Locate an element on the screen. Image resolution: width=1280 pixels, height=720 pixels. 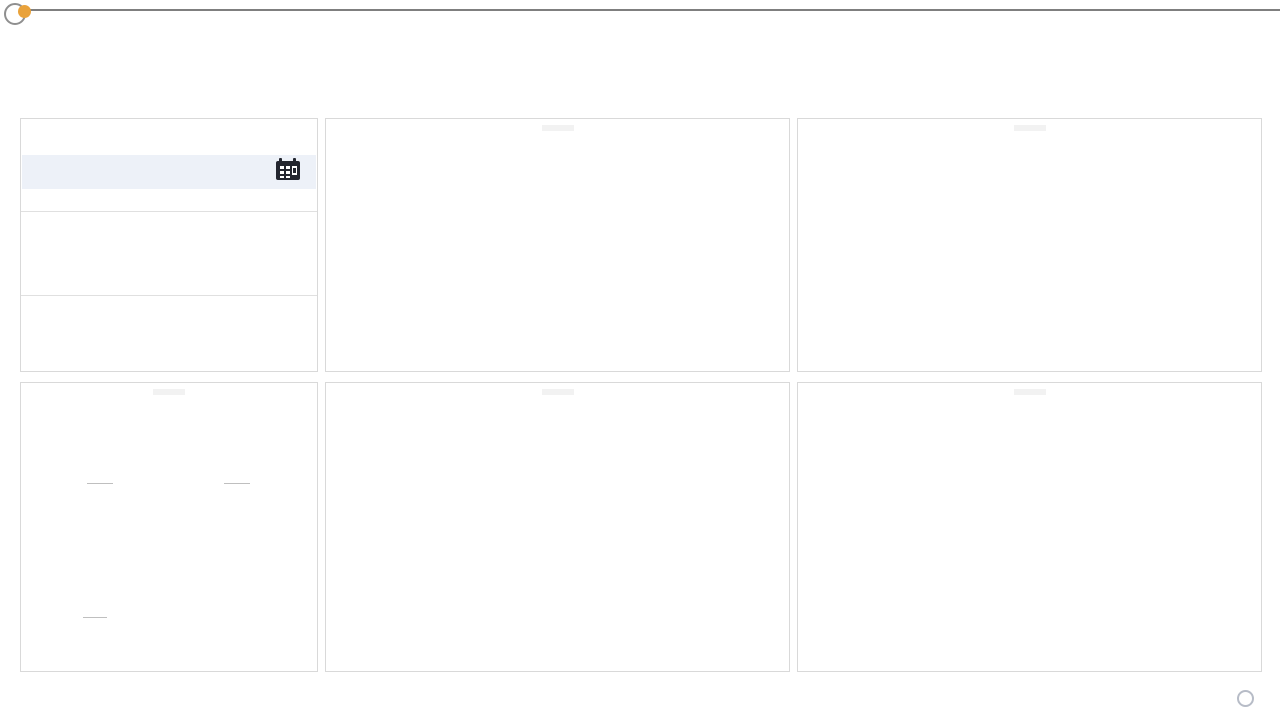
chart-panel-by-month is located at coordinates (557, 527).